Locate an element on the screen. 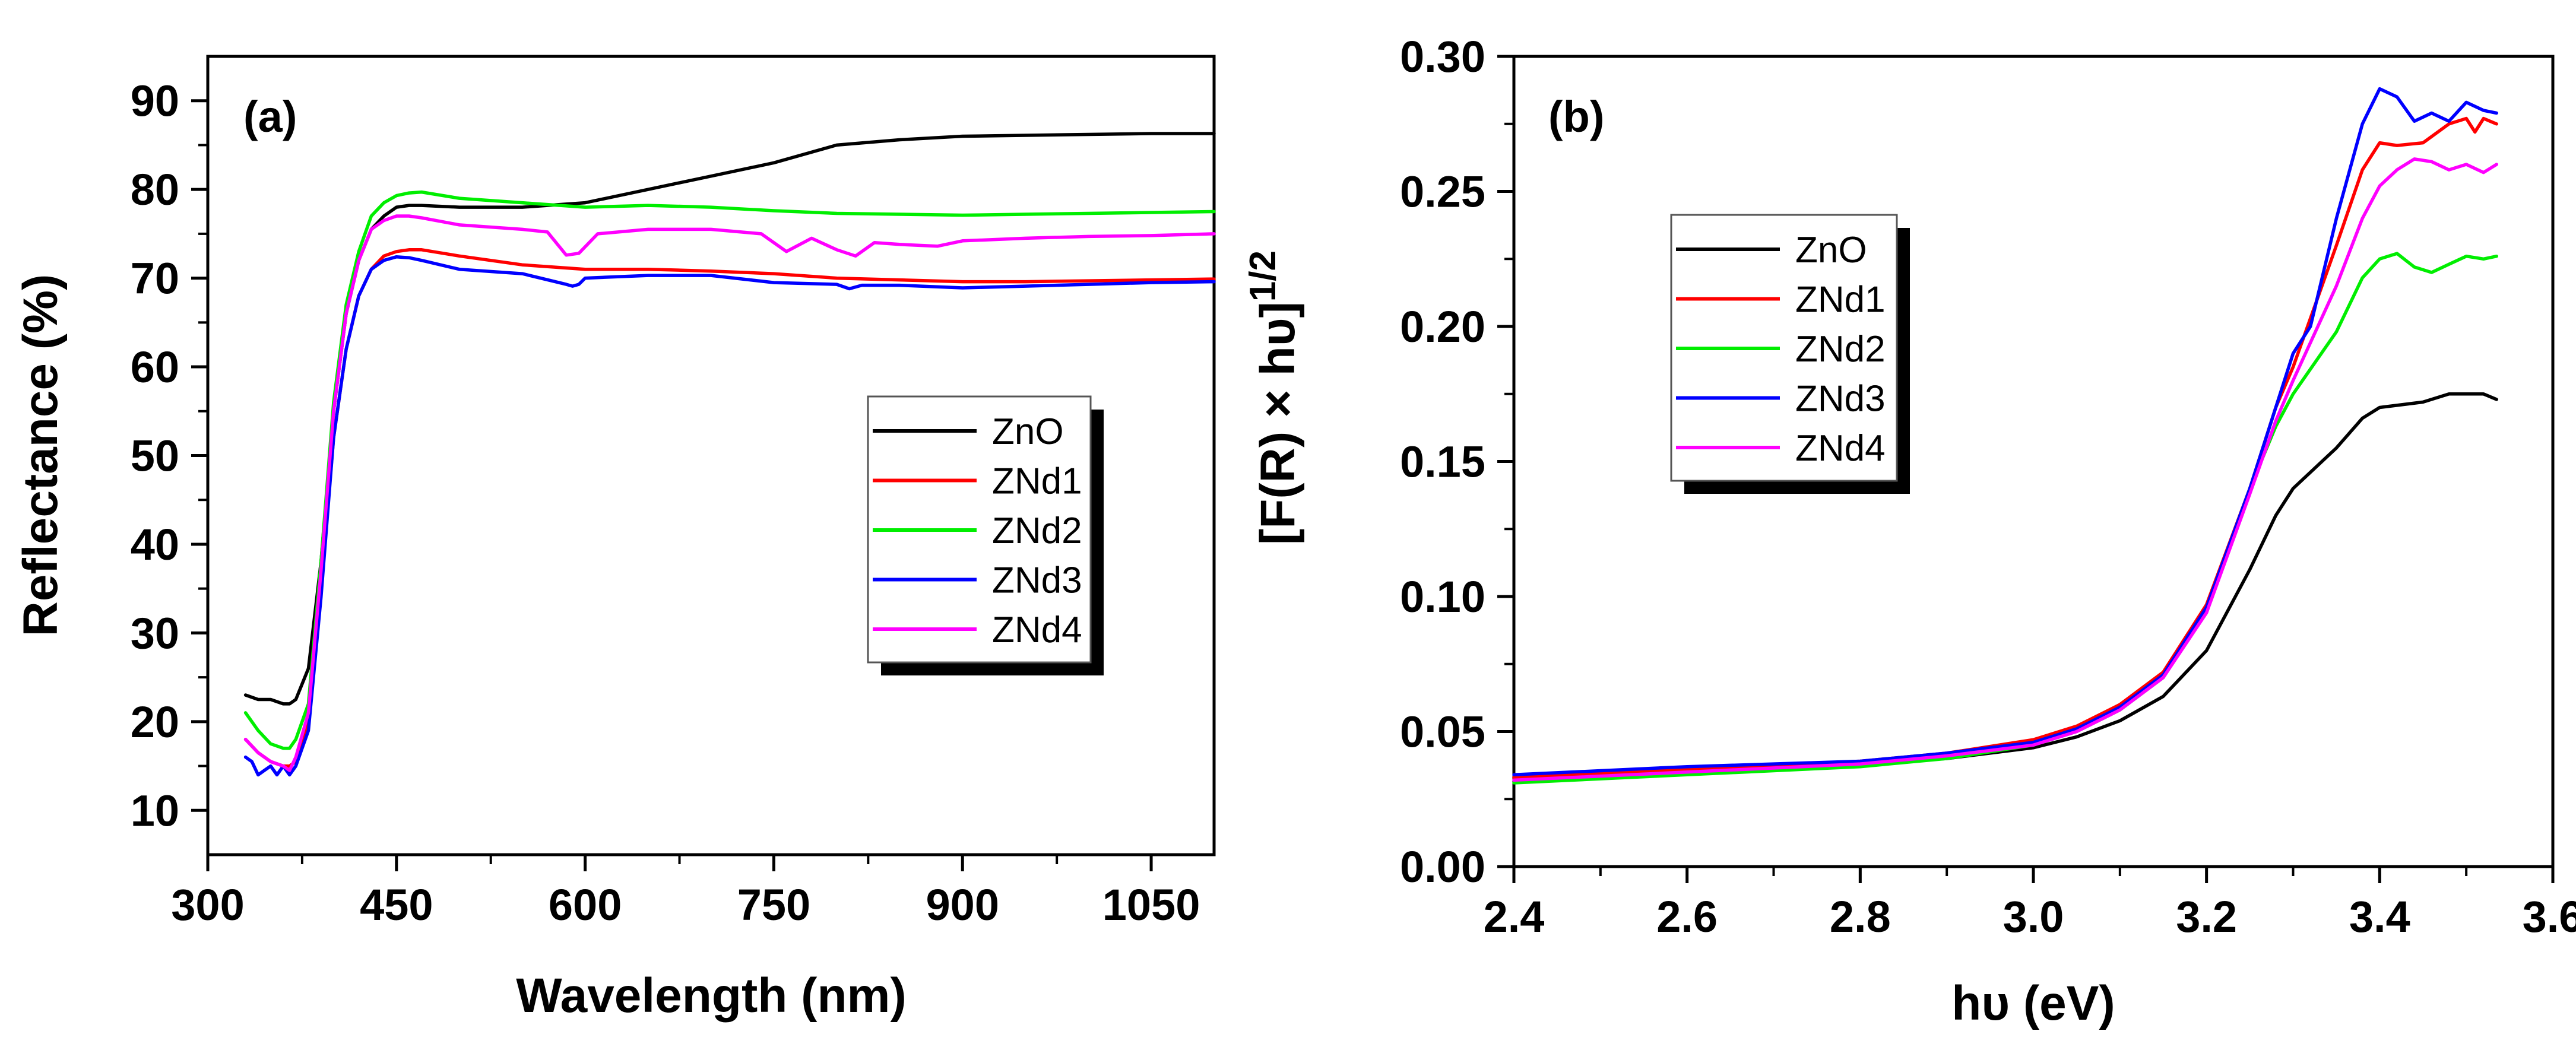  panel-label: (a) is located at coordinates (270, 117).